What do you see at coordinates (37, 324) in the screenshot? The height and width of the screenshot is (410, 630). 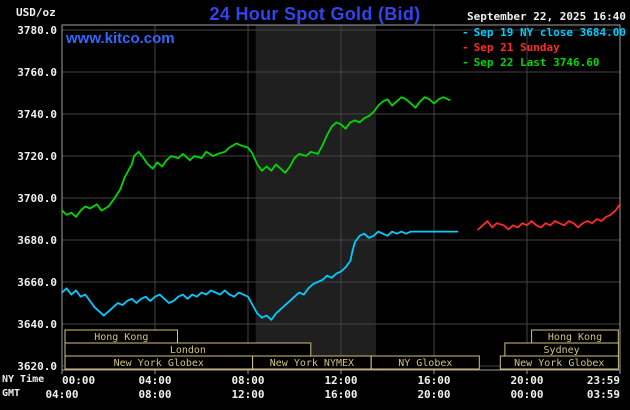 I see `svg-text: 3640.0` at bounding box center [37, 324].